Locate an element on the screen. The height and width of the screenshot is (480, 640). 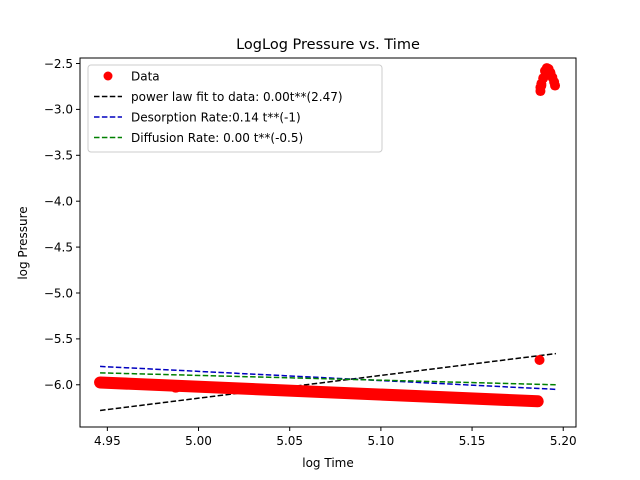
y-tick-label-0: −2.5 is located at coordinates (58, 64).